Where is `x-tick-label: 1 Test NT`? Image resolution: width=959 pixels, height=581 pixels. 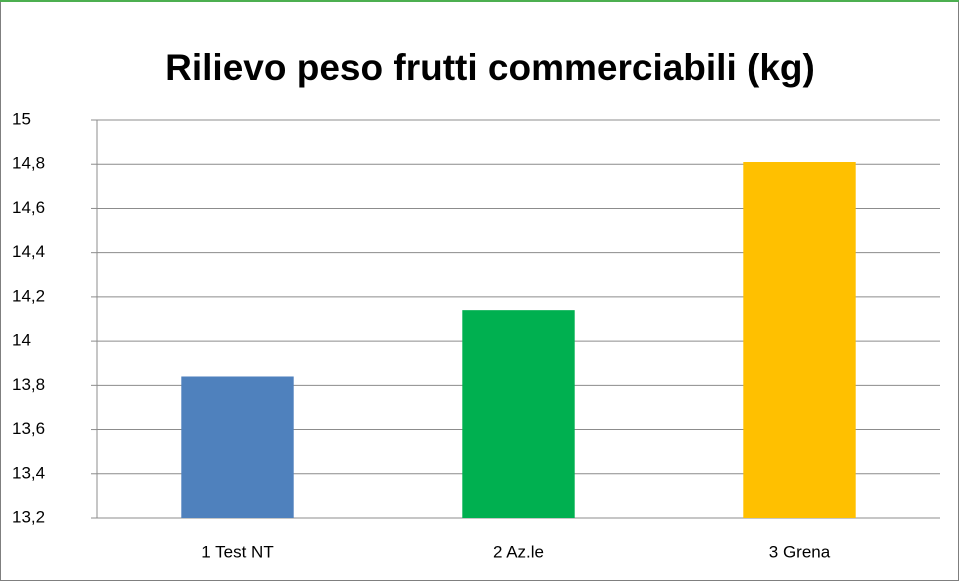
x-tick-label: 1 Test NT is located at coordinates (237, 551).